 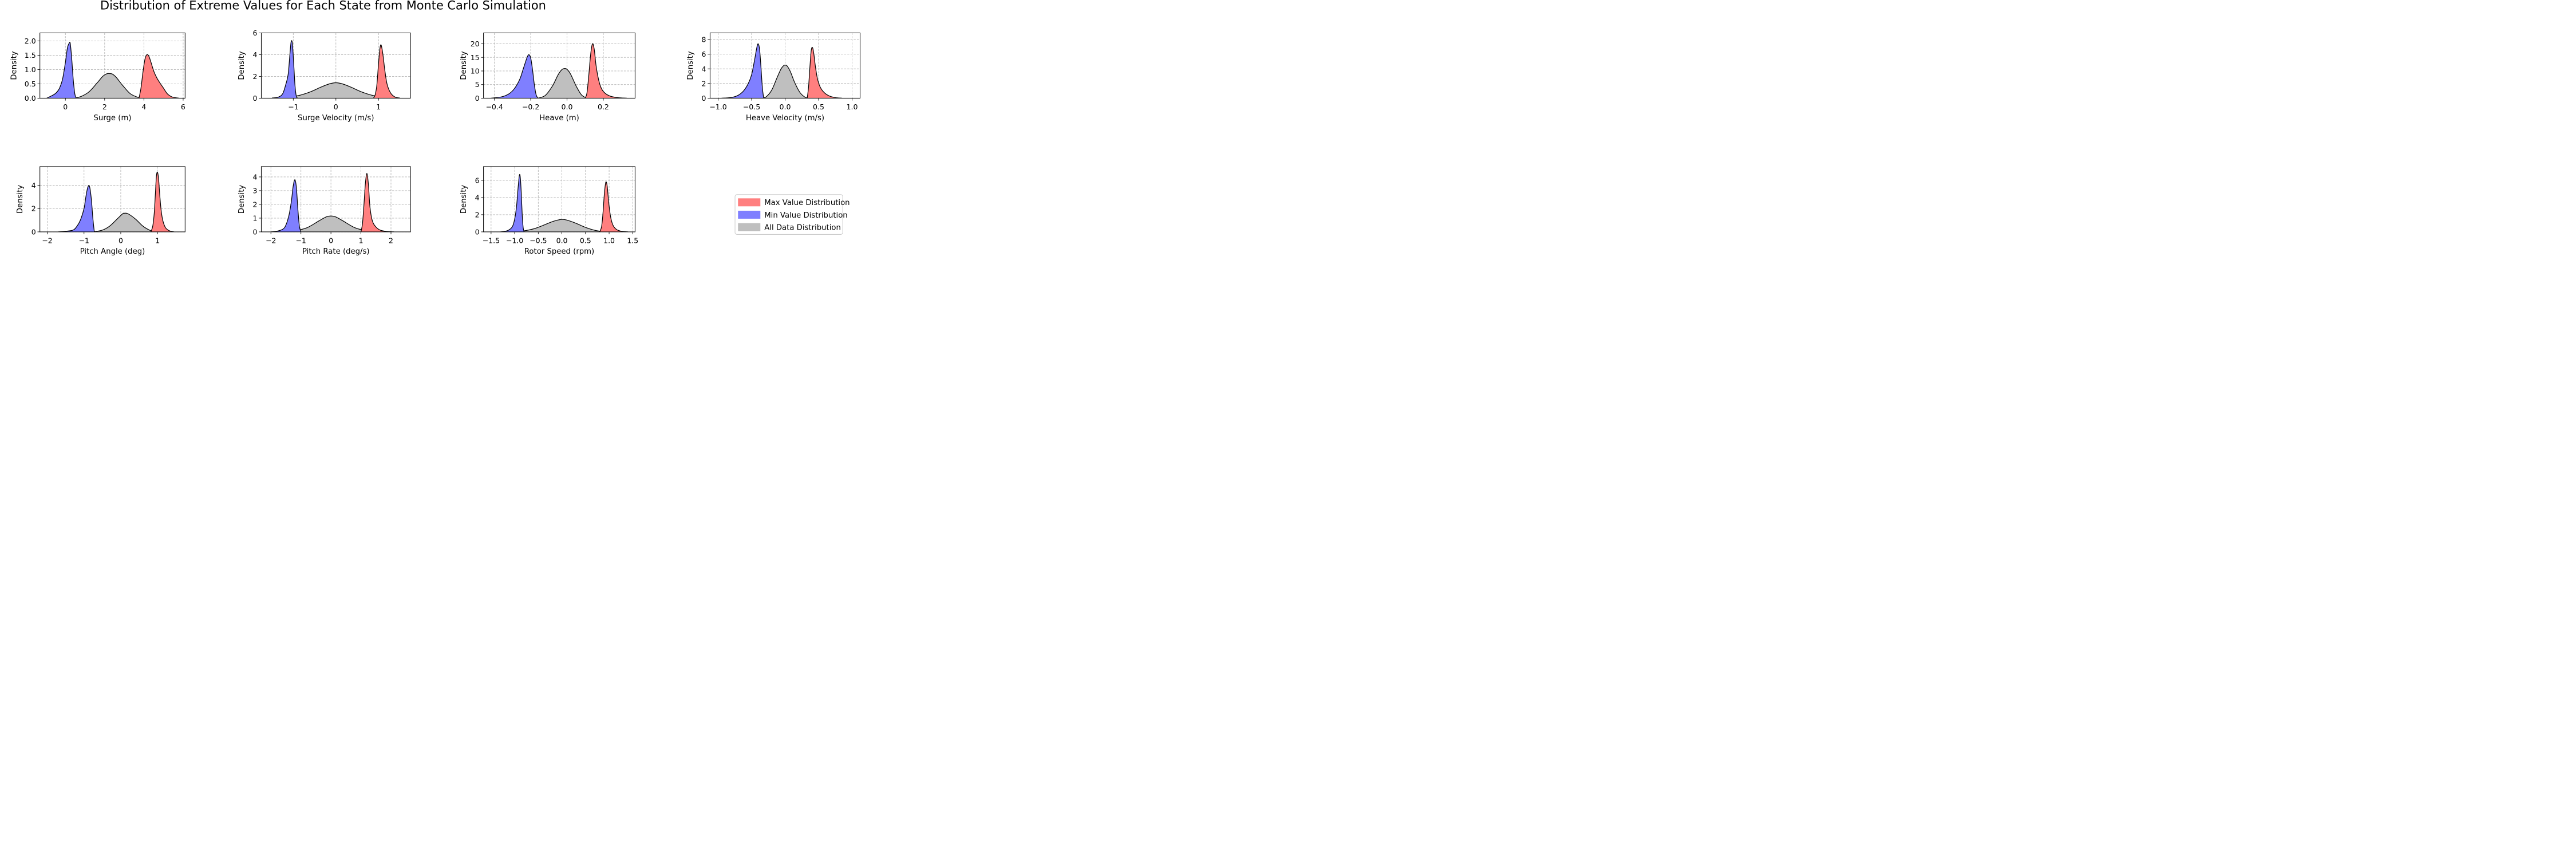 I want to click on x-tick-label: 0.5, so click(x=585, y=240).